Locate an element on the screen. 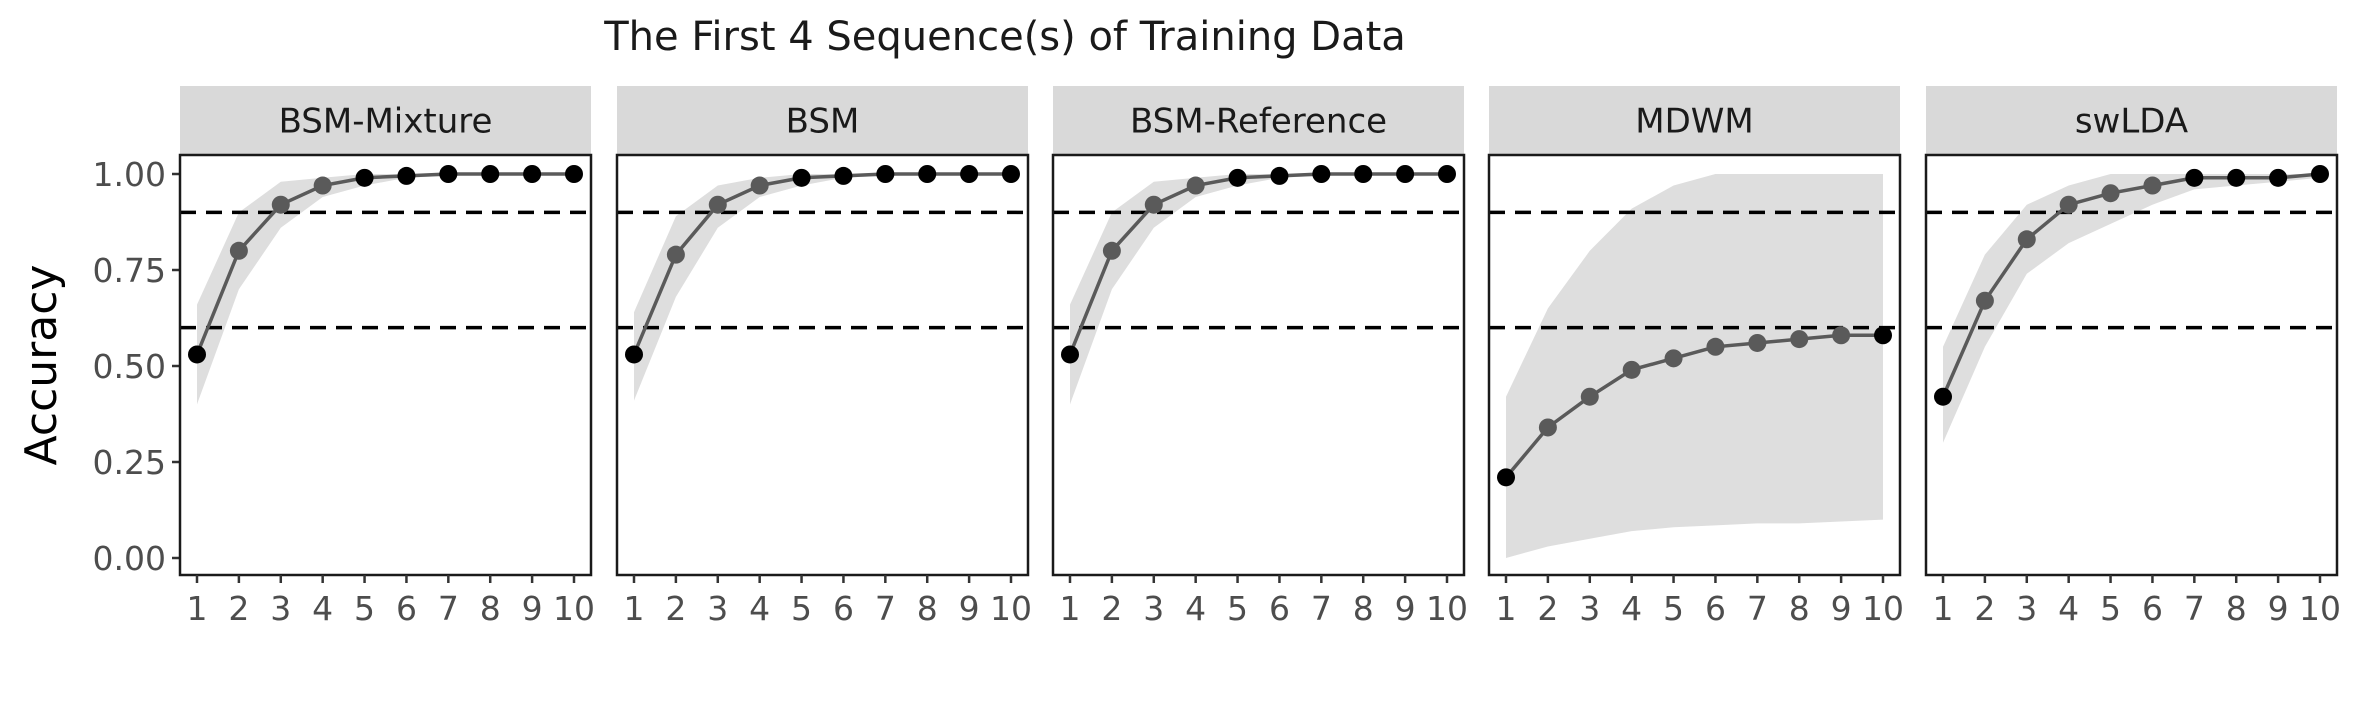 This screenshot has height=708, width=2362. y-tick-label: 0.00 is located at coordinates (129, 558).